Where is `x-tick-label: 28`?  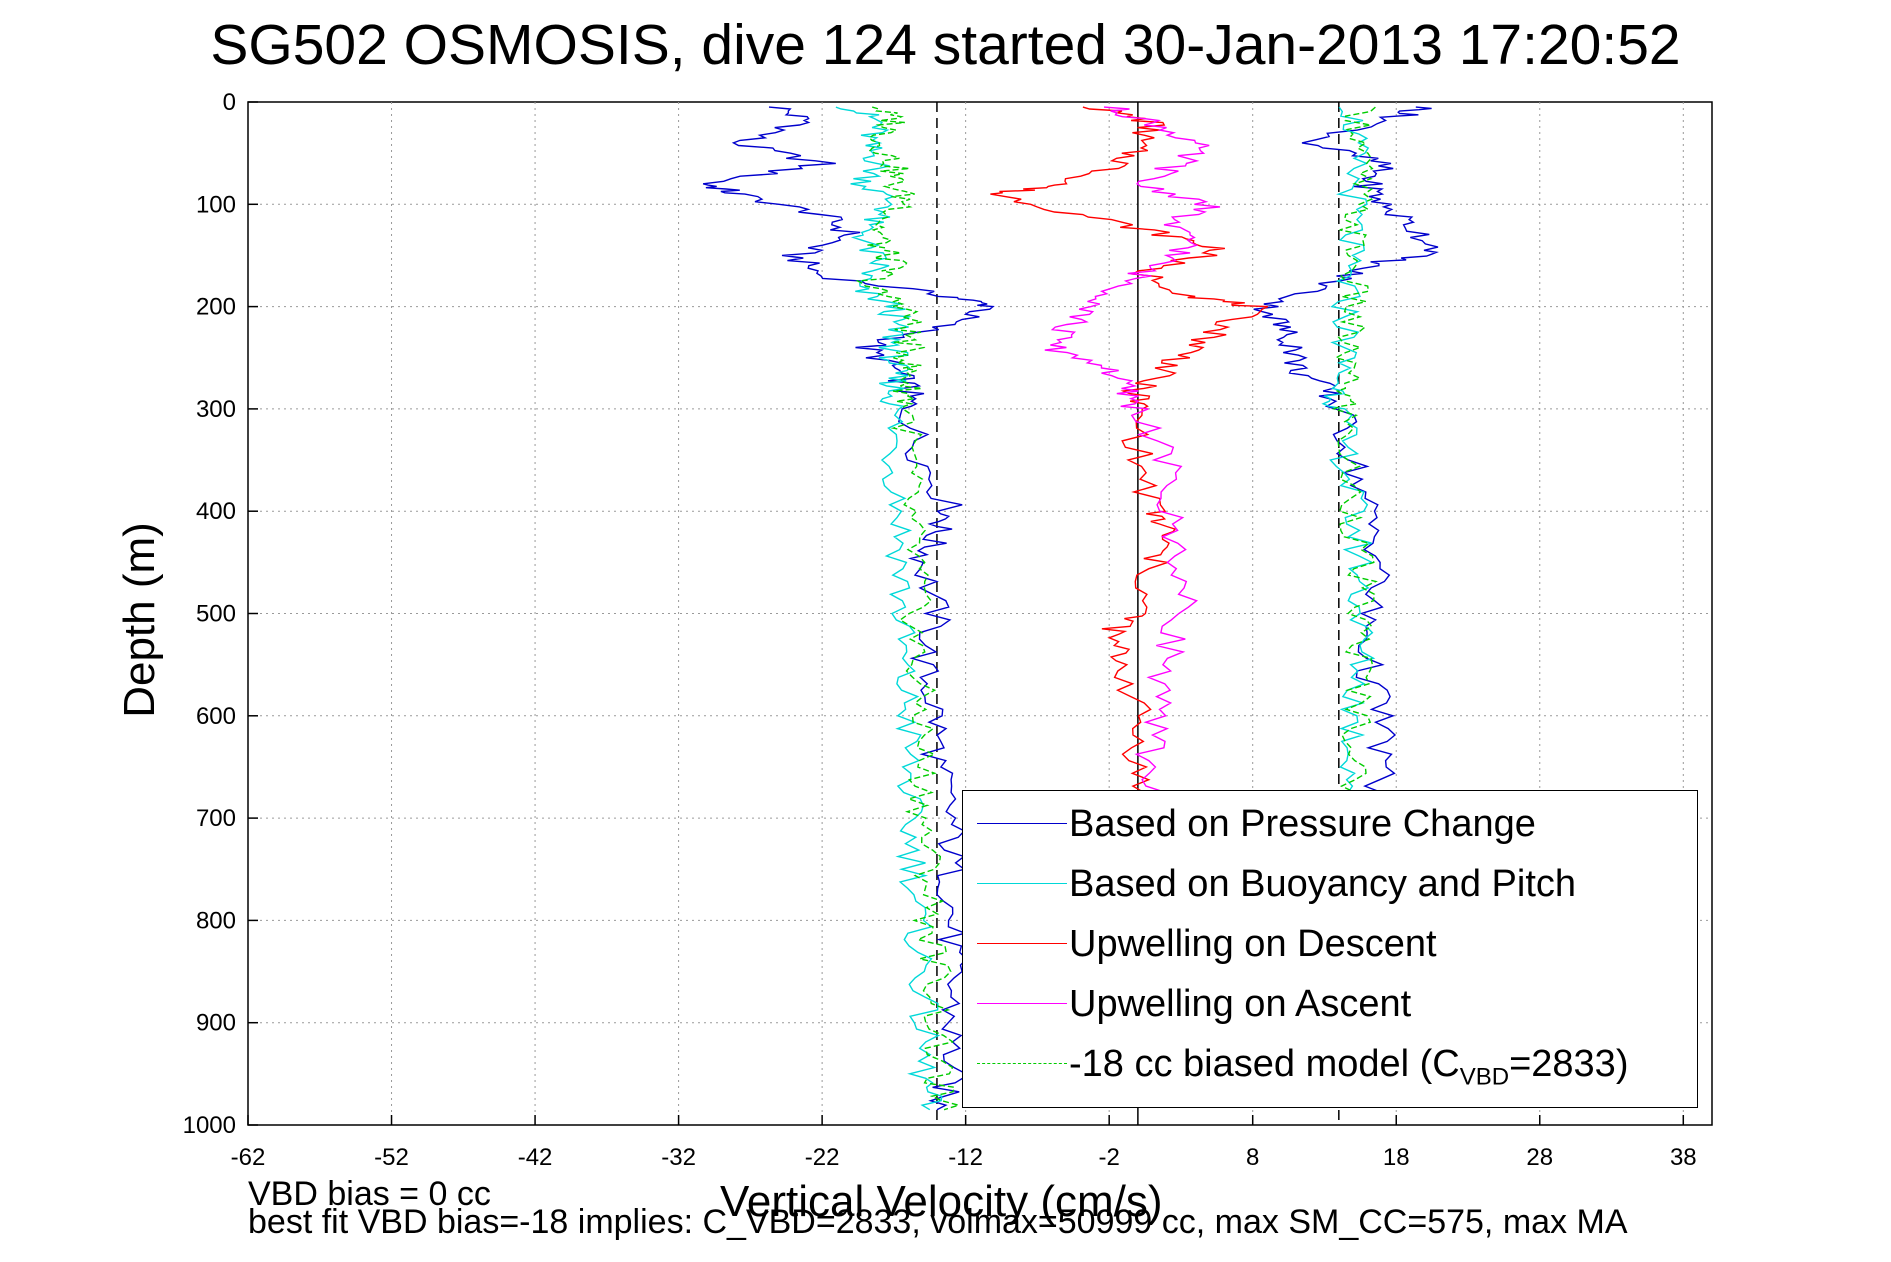 x-tick-label: 28 is located at coordinates (1539, 1157).